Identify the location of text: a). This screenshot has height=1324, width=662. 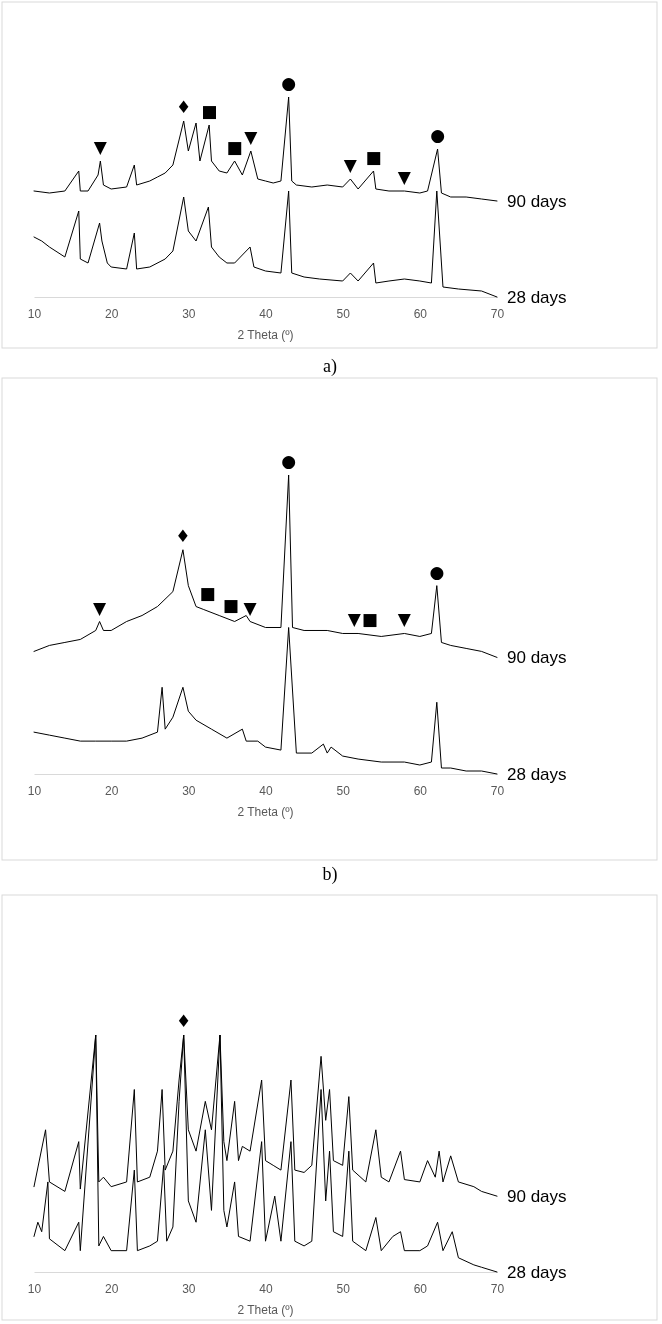
(330, 366).